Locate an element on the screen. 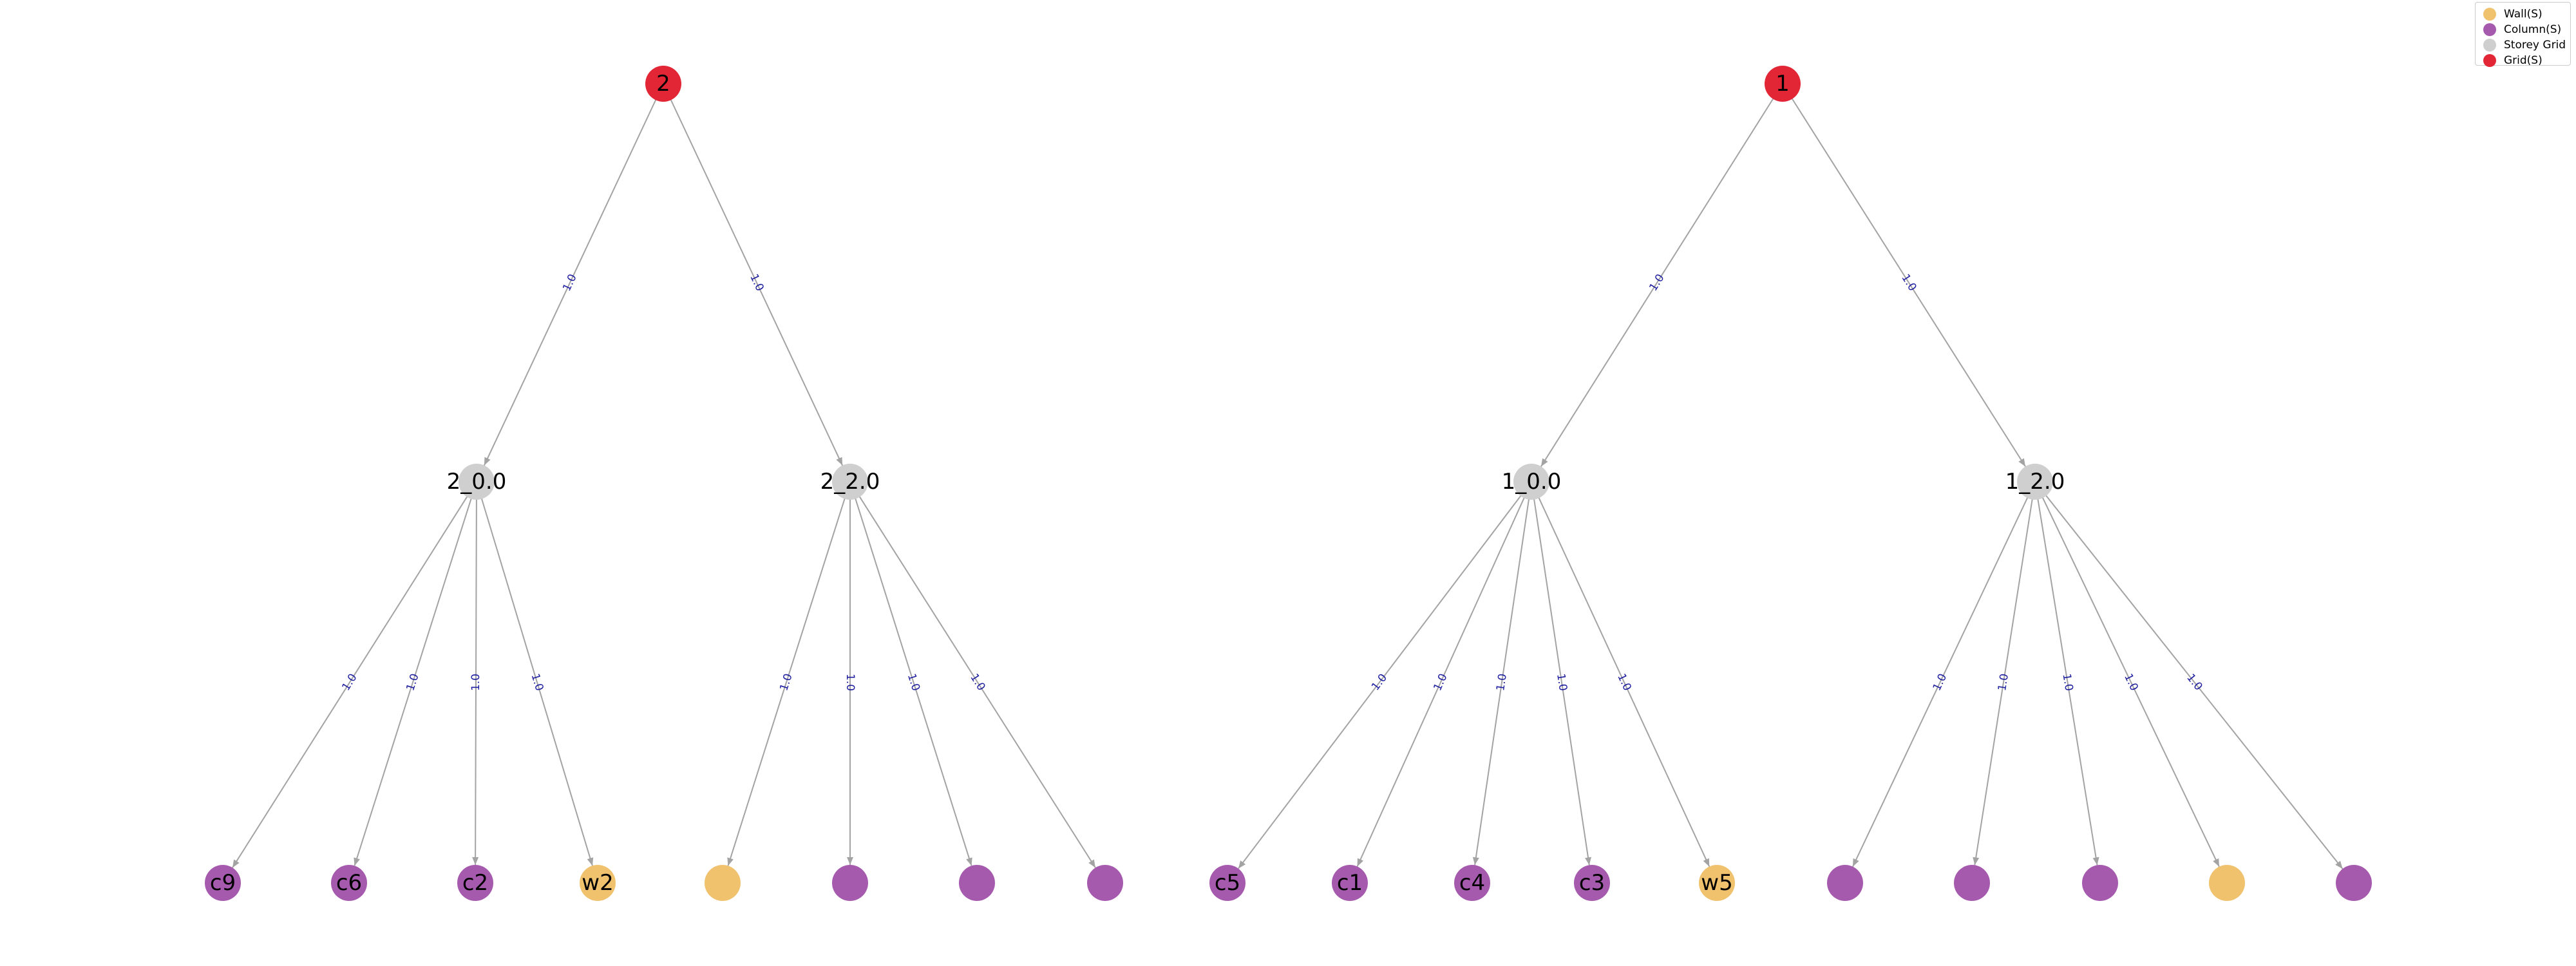  node-n6 is located at coordinates (850, 883).